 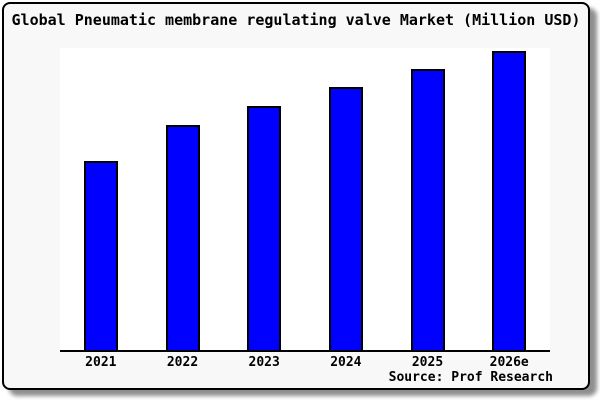 What do you see at coordinates (100, 255) in the screenshot?
I see `bar-2021` at bounding box center [100, 255].